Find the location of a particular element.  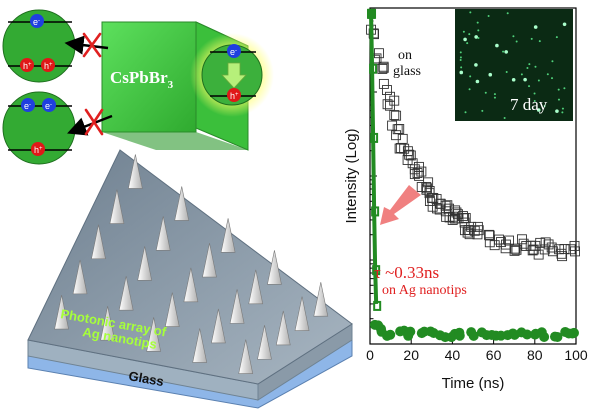

crystal-label: CsPbBr3 is located at coordinates (142, 79).